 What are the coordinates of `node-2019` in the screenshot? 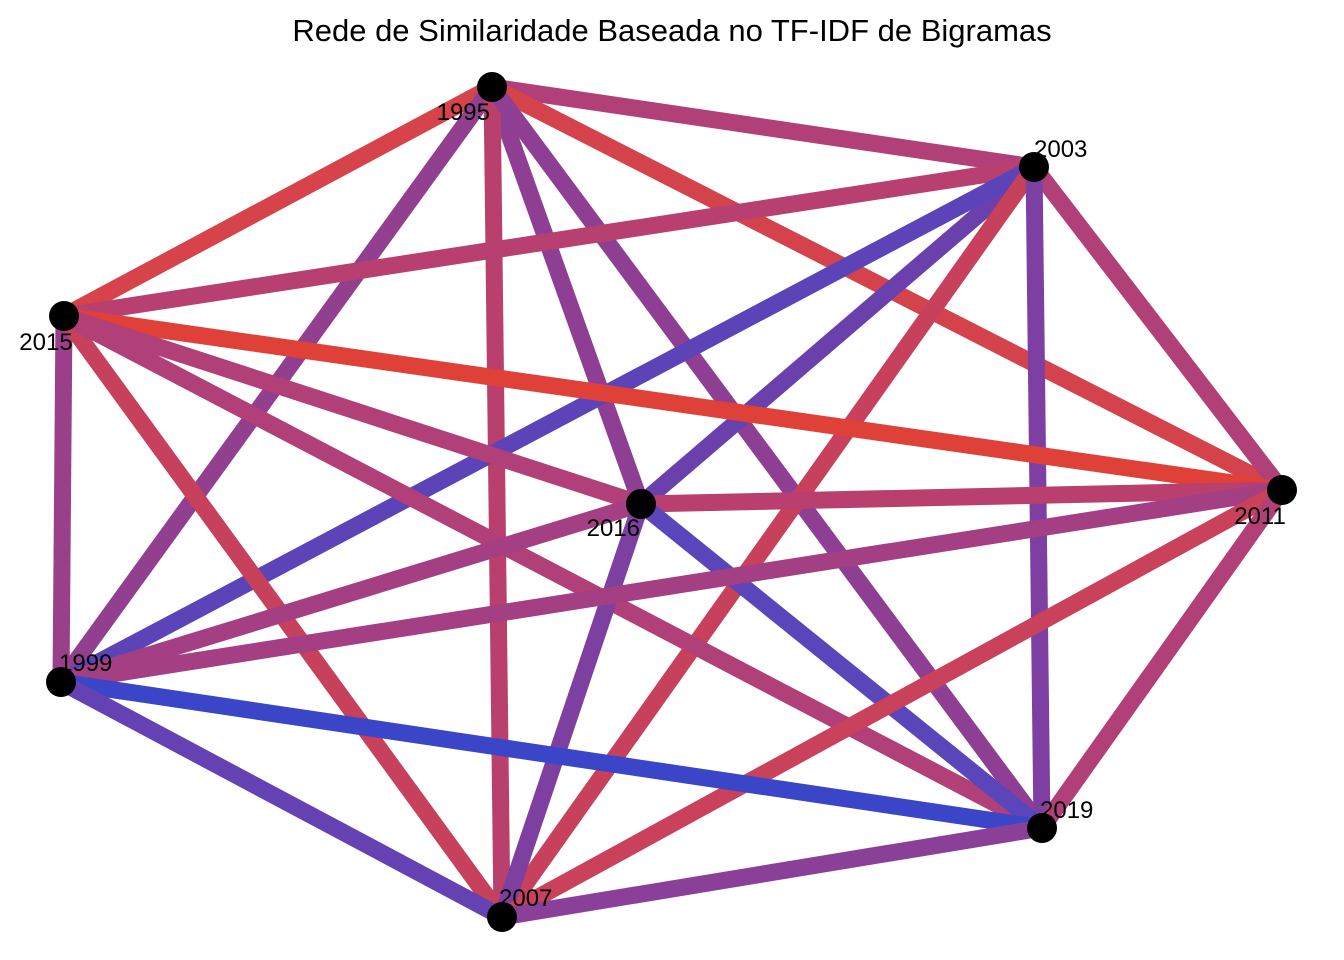 It's located at (1042, 828).